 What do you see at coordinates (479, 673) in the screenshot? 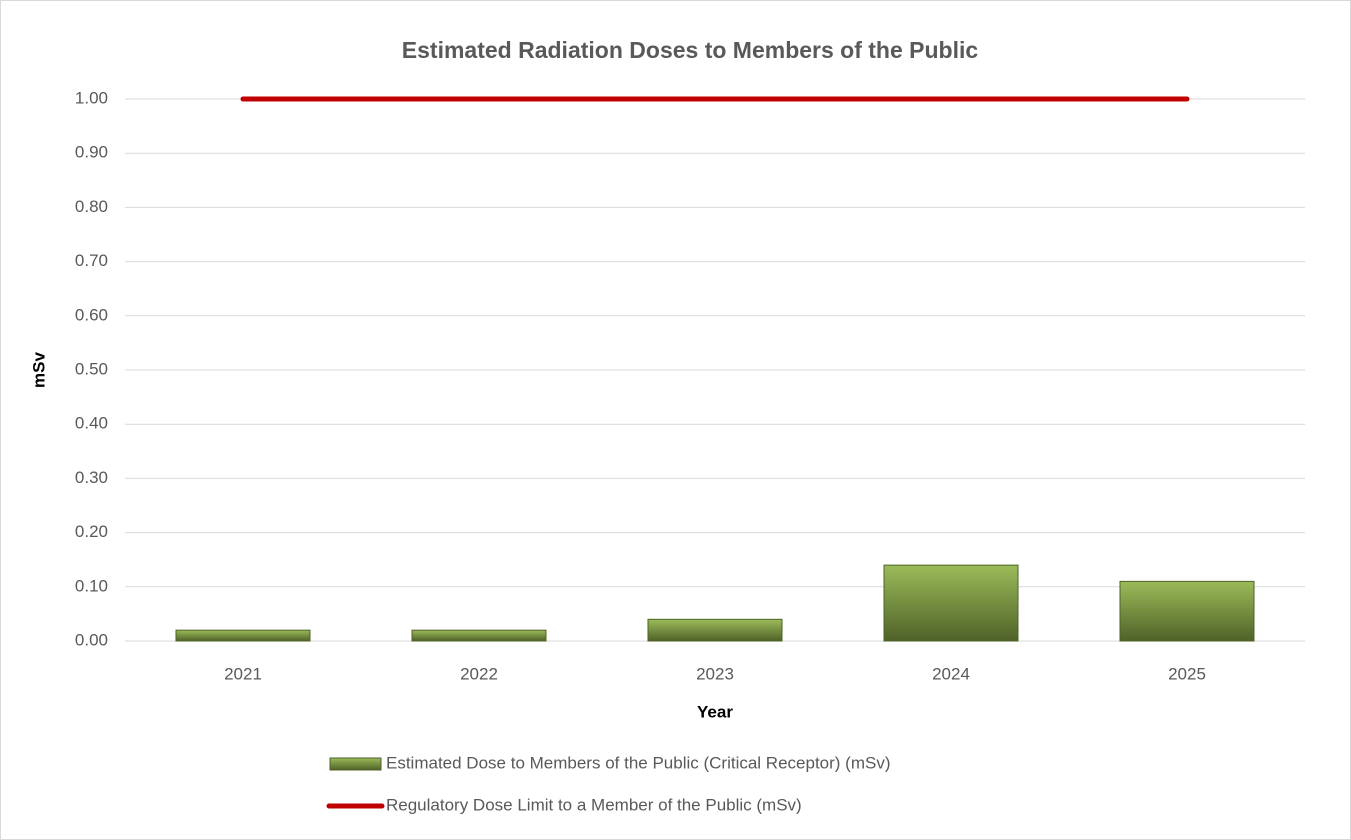
I see `x-tick-label: 2022` at bounding box center [479, 673].